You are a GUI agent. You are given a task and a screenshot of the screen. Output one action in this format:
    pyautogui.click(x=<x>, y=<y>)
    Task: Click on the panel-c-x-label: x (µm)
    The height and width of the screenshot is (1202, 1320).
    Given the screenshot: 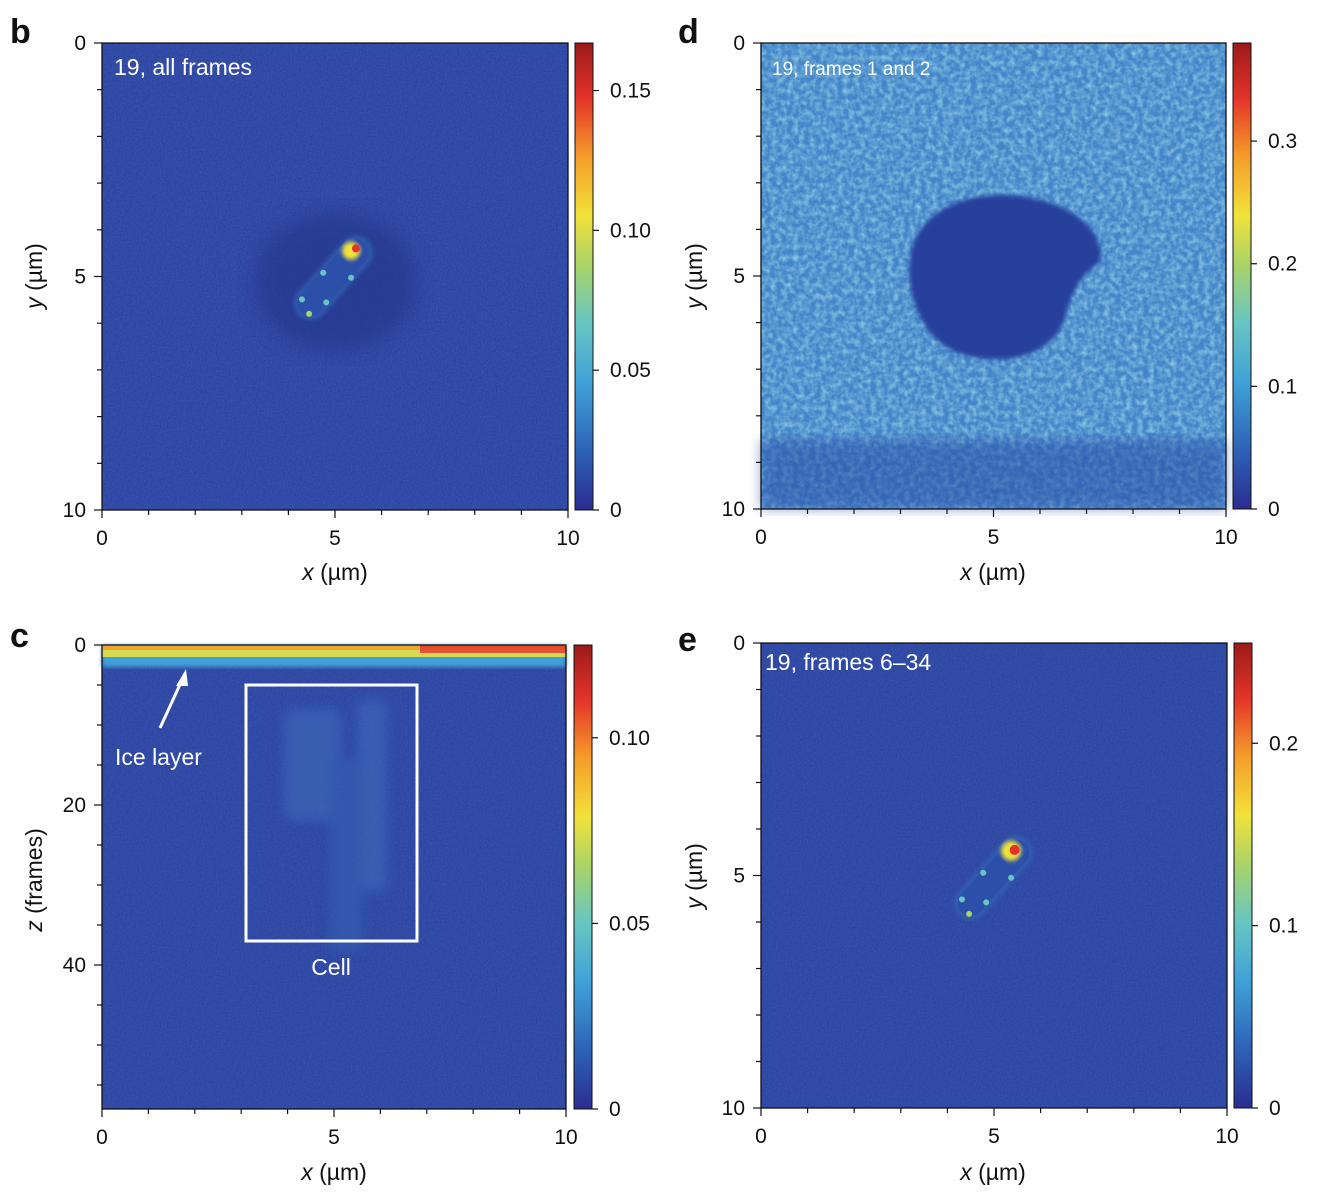 What is the action you would take?
    pyautogui.click(x=333, y=1172)
    